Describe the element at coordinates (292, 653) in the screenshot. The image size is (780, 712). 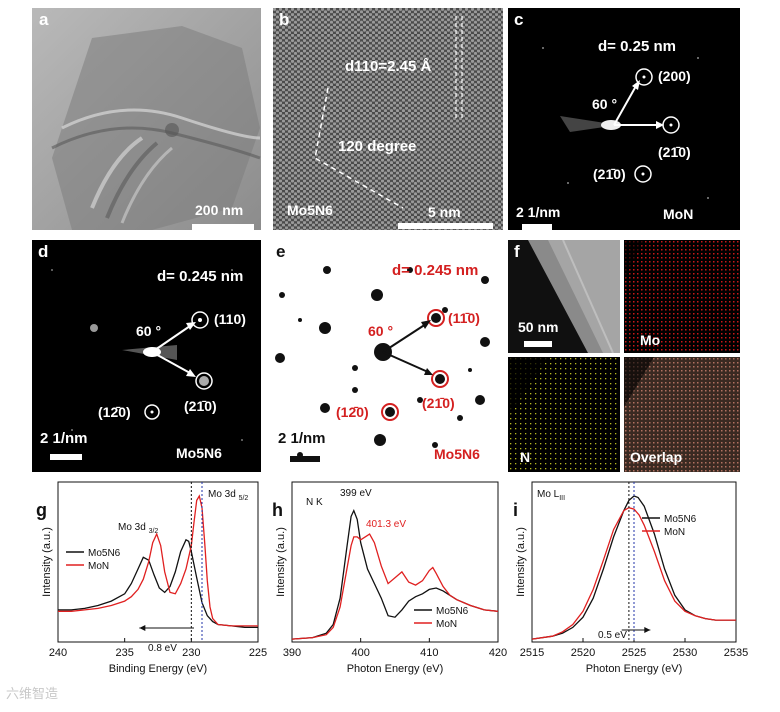
I see `x-tick-label: 390` at that location.